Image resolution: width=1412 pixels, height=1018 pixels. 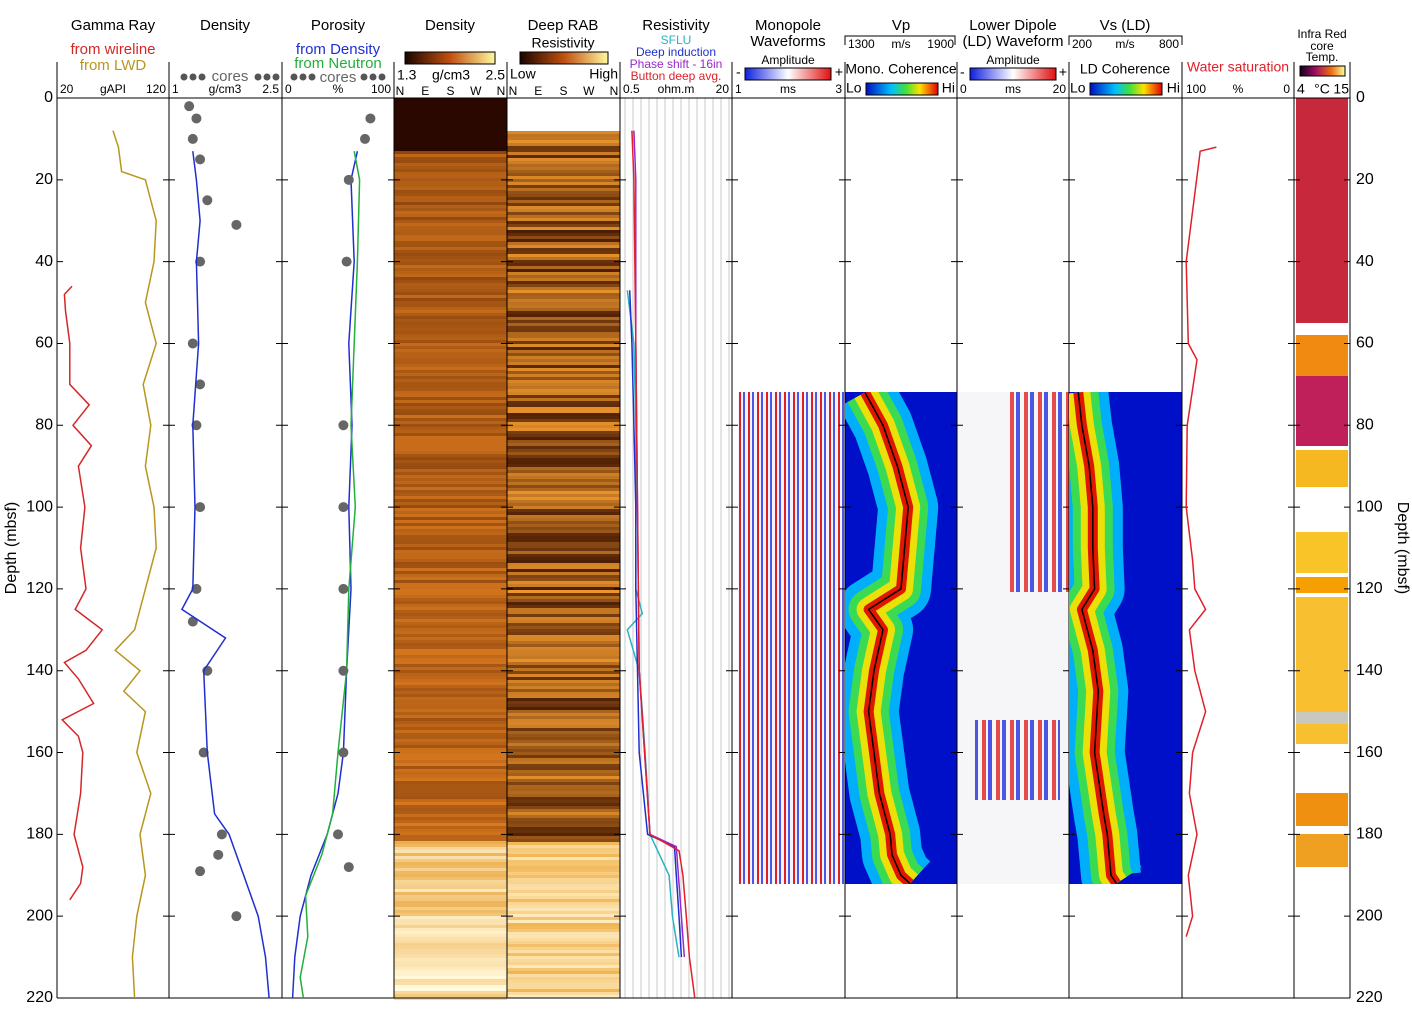 What do you see at coordinates (44, 343) in the screenshot?
I see `y-tick-label: 60` at bounding box center [44, 343].